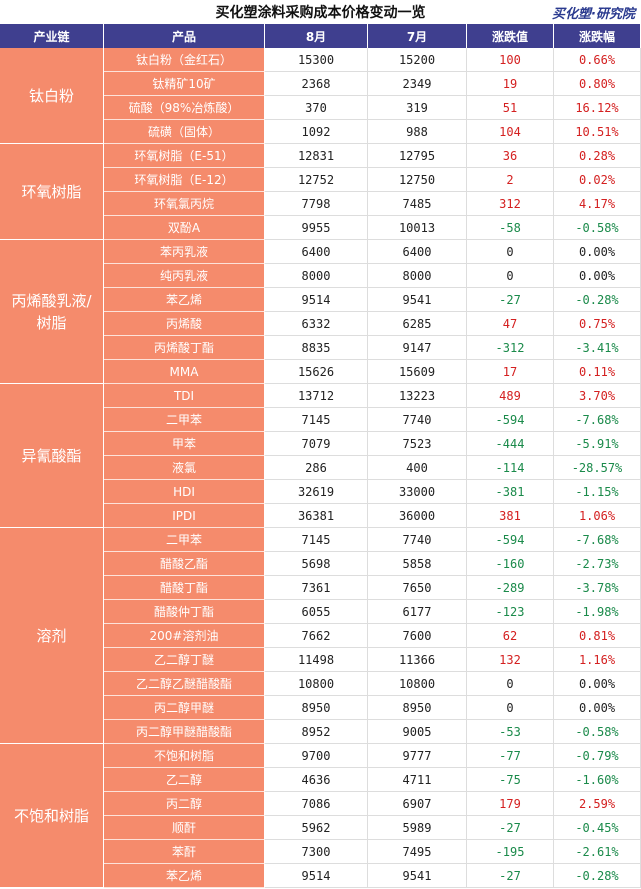  I want to click on product-cell: 醋酸丁酯, so click(184, 588).